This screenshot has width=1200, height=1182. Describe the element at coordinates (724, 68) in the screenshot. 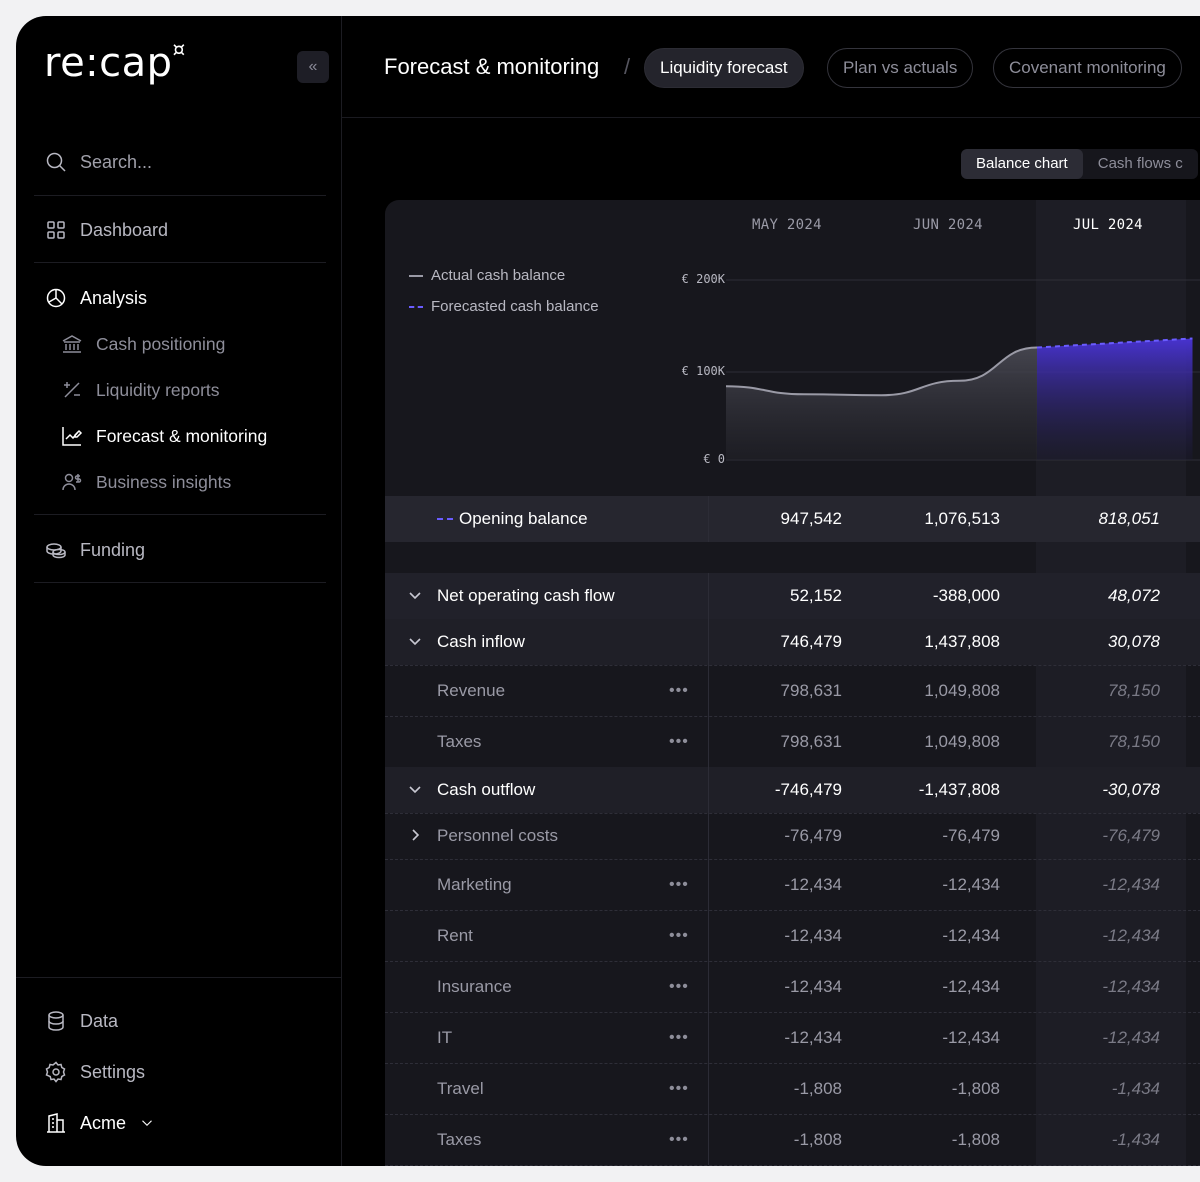

I see `tab-liquidity-forecast: Liquidity forecast` at that location.